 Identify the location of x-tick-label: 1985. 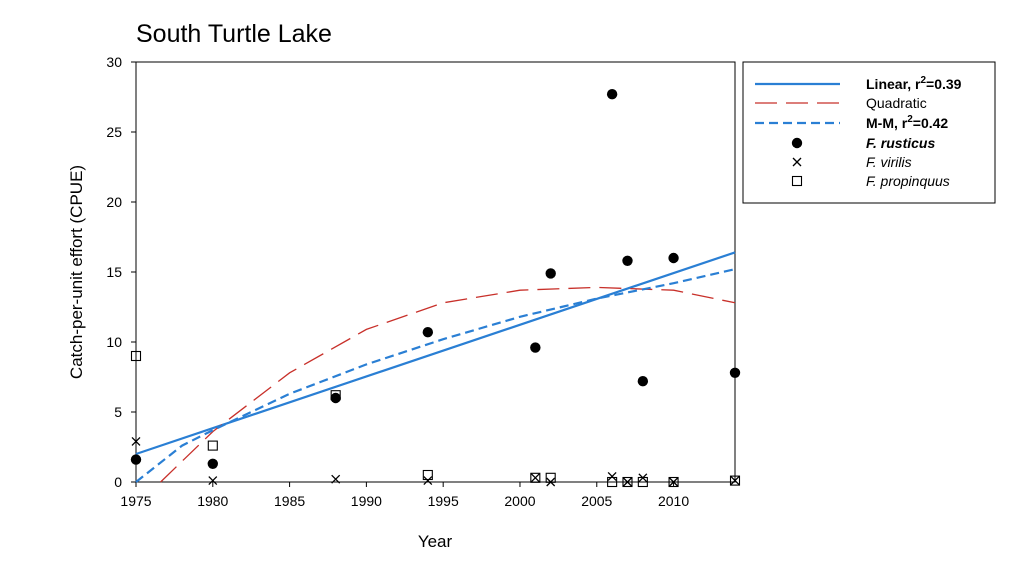
(289, 501).